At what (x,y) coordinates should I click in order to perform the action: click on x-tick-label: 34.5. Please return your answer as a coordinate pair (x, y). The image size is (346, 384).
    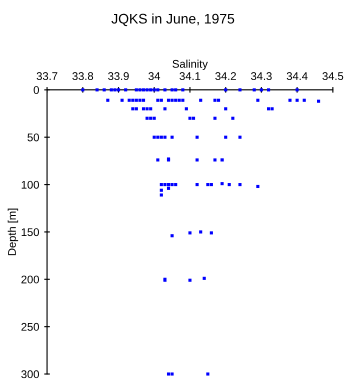
    Looking at the image, I should click on (333, 76).